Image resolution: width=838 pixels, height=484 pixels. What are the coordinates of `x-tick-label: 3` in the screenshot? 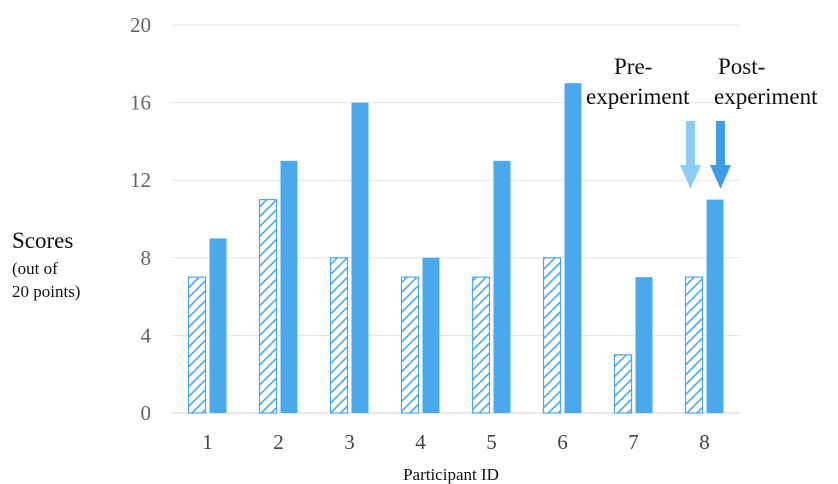 It's located at (349, 442).